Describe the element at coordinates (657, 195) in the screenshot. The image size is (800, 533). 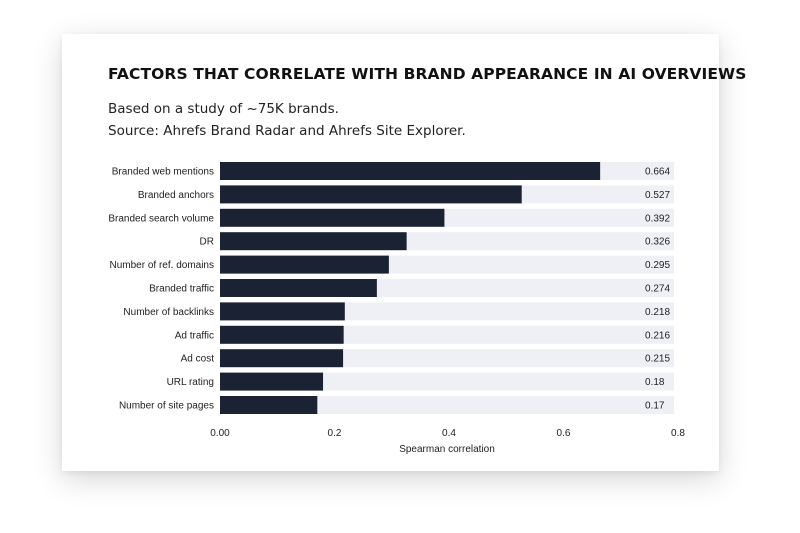
I see `value-label: 0.527` at that location.